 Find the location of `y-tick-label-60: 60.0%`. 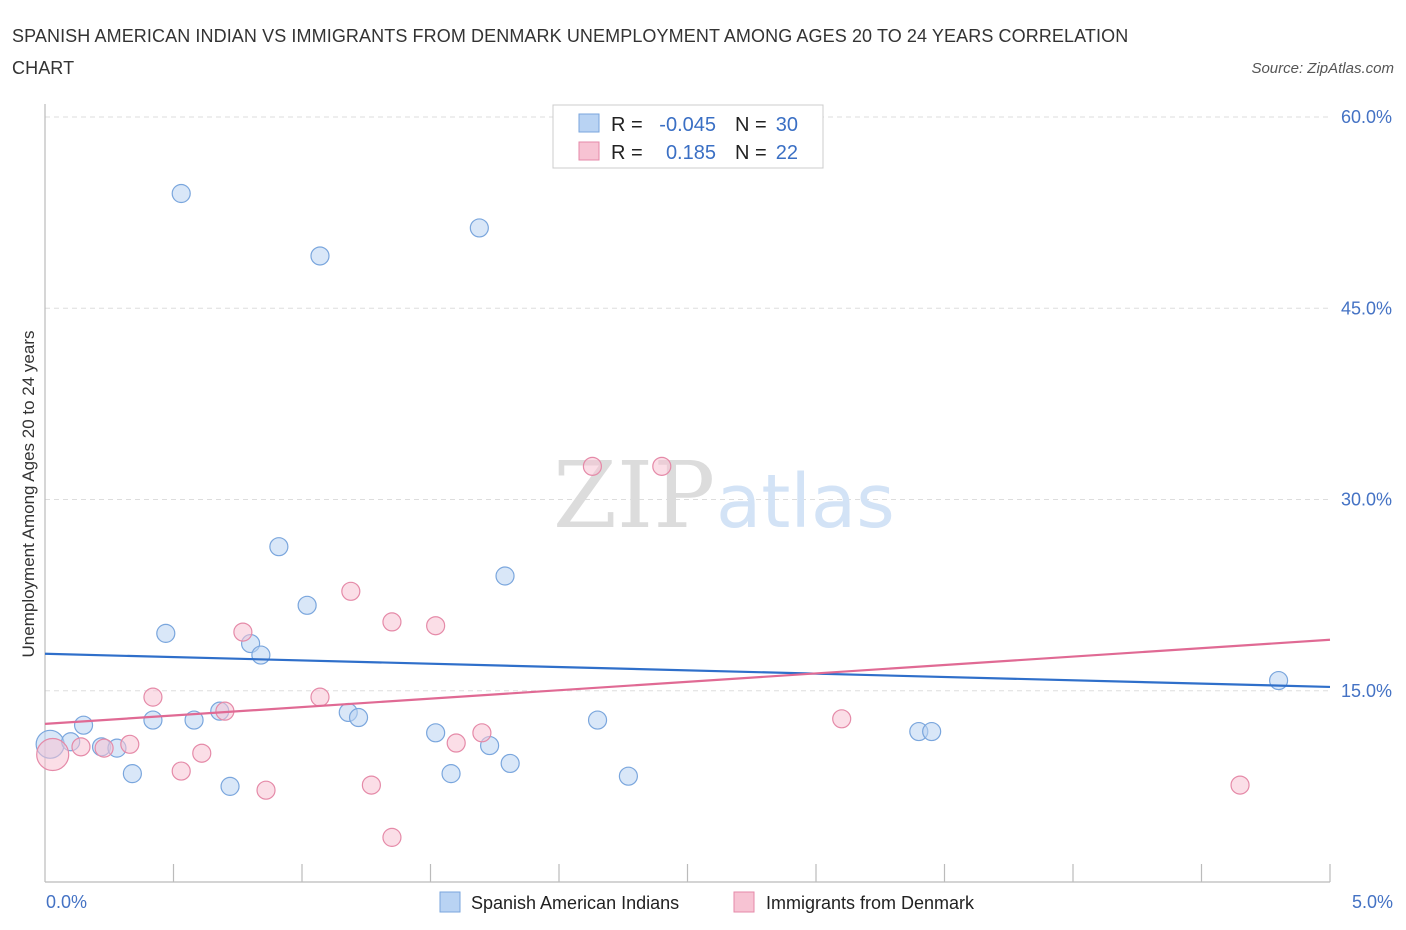

y-tick-label-60: 60.0% is located at coordinates (1366, 117).